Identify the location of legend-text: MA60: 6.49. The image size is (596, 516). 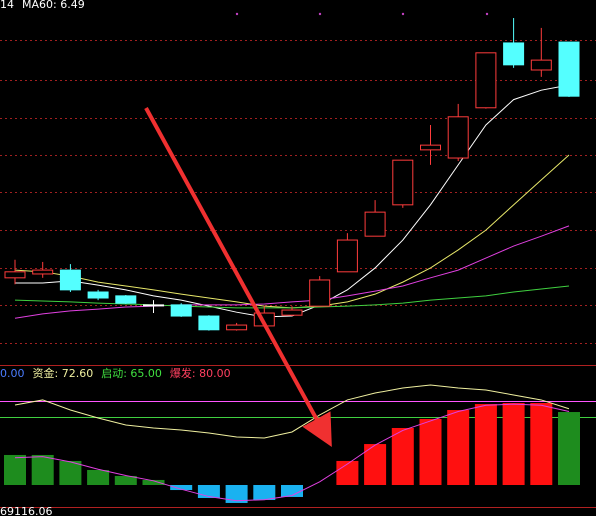
(53, 5).